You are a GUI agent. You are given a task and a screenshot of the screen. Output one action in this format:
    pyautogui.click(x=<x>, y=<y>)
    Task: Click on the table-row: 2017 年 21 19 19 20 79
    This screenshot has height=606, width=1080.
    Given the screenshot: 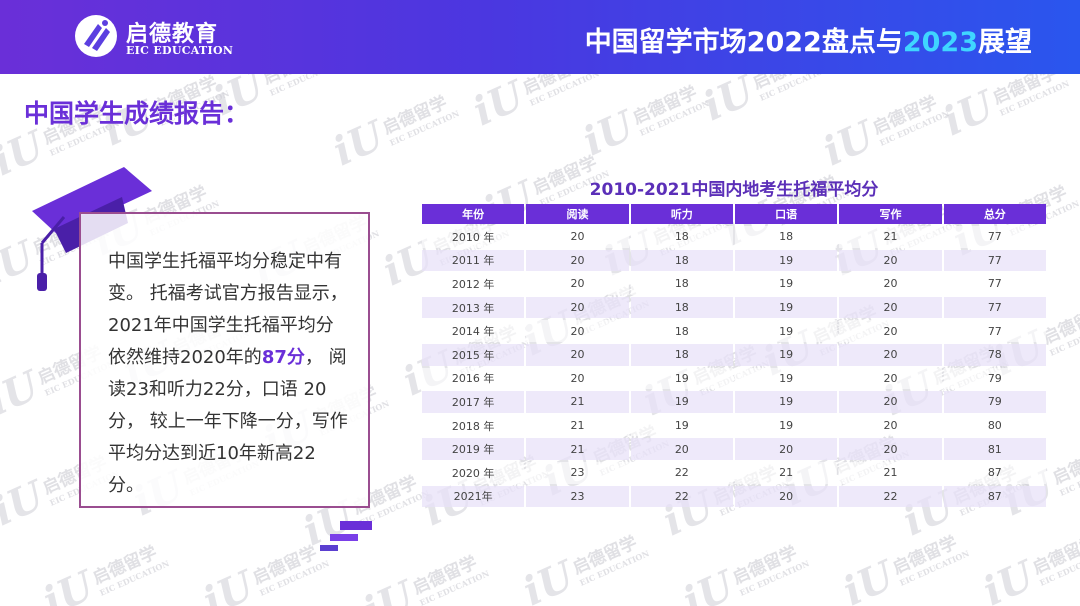 What is the action you would take?
    pyautogui.click(x=734, y=402)
    